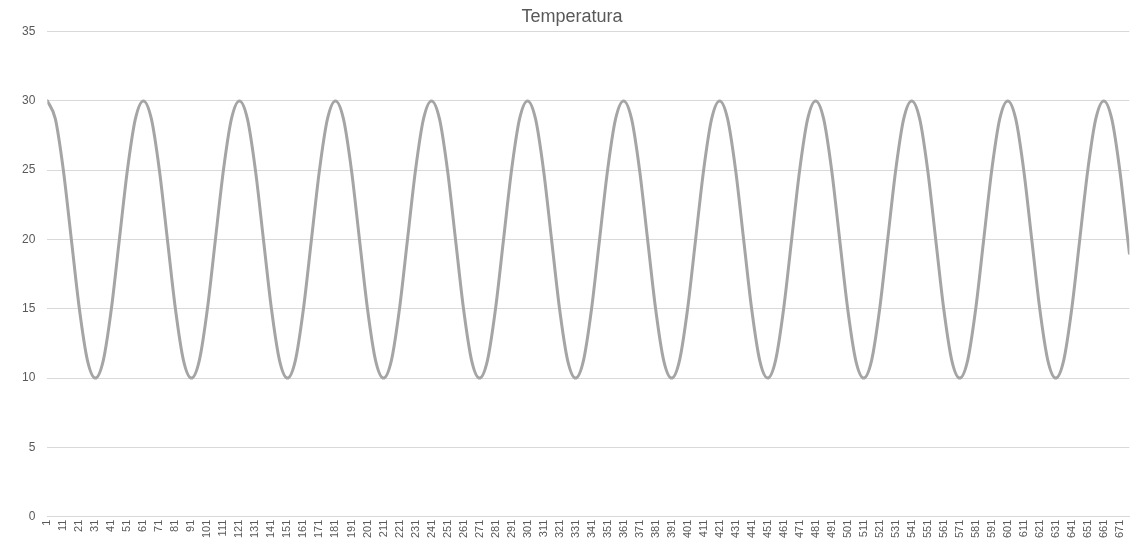 This screenshot has height=545, width=1136. Describe the element at coordinates (462, 529) in the screenshot. I see `x-tick-label: 261` at that location.